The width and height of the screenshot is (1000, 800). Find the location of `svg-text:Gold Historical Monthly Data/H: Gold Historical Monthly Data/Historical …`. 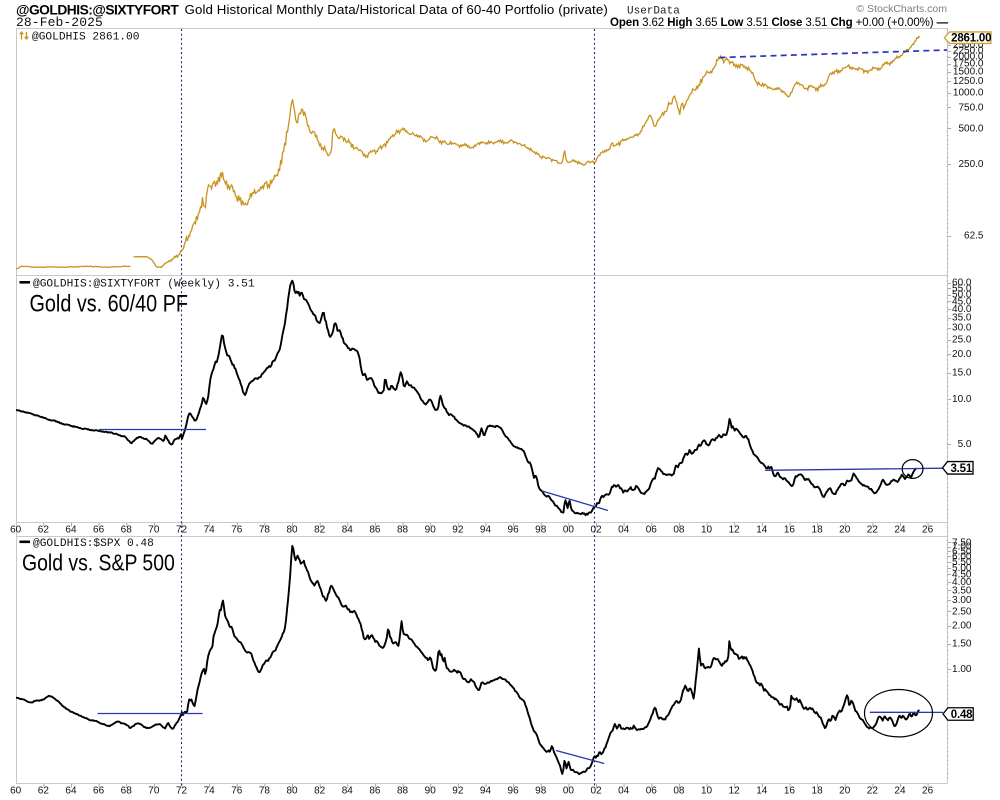

svg-text:Gold Historical Monthly Data/H: Gold Historical Monthly Data/Historical … is located at coordinates (396, 9).